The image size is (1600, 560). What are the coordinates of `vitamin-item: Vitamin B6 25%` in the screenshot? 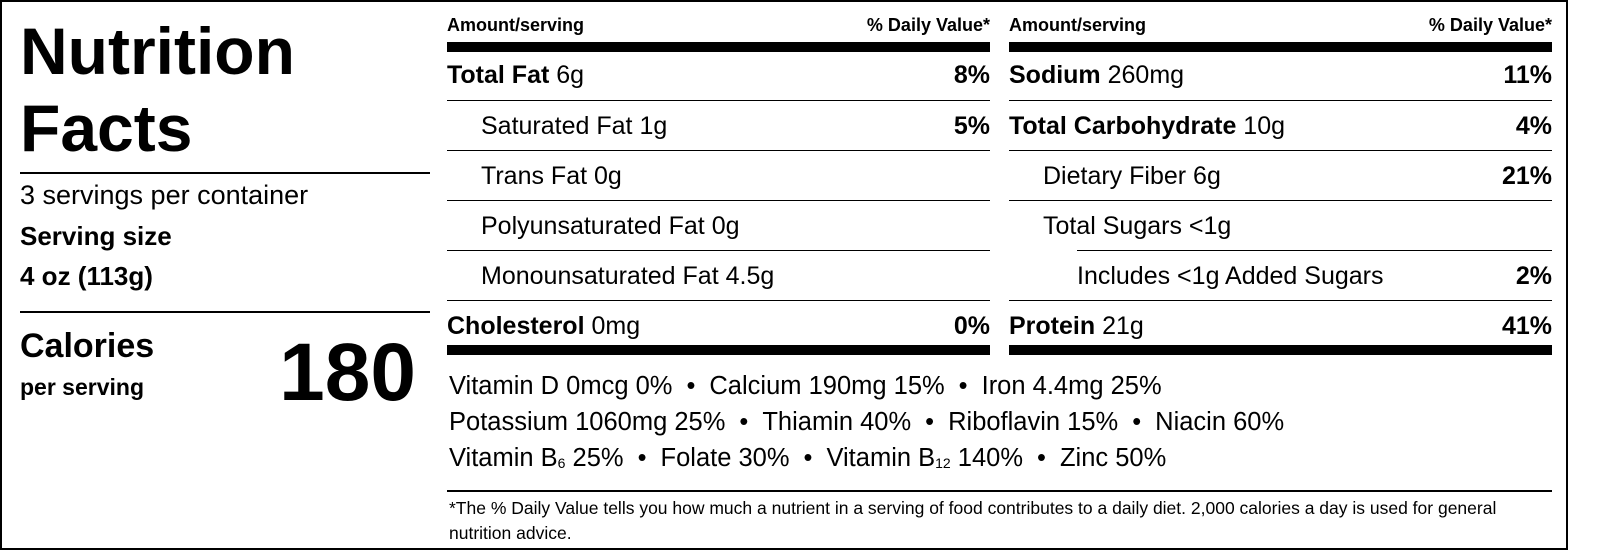 It's located at (536, 458).